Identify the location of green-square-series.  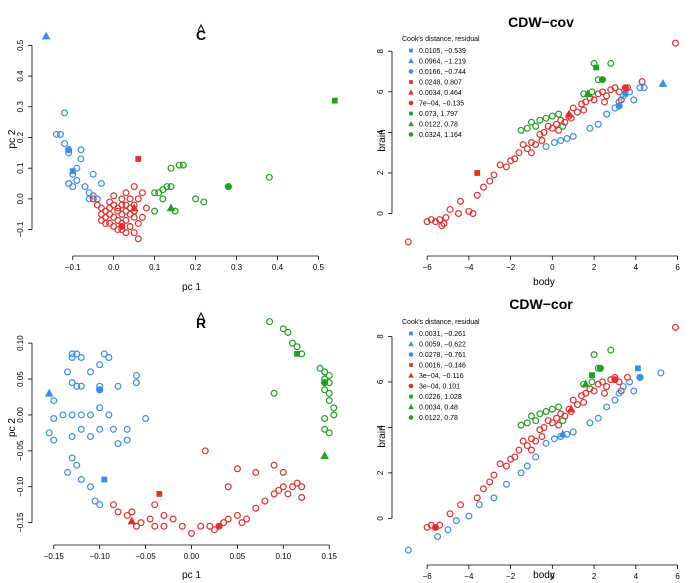
(592, 375).